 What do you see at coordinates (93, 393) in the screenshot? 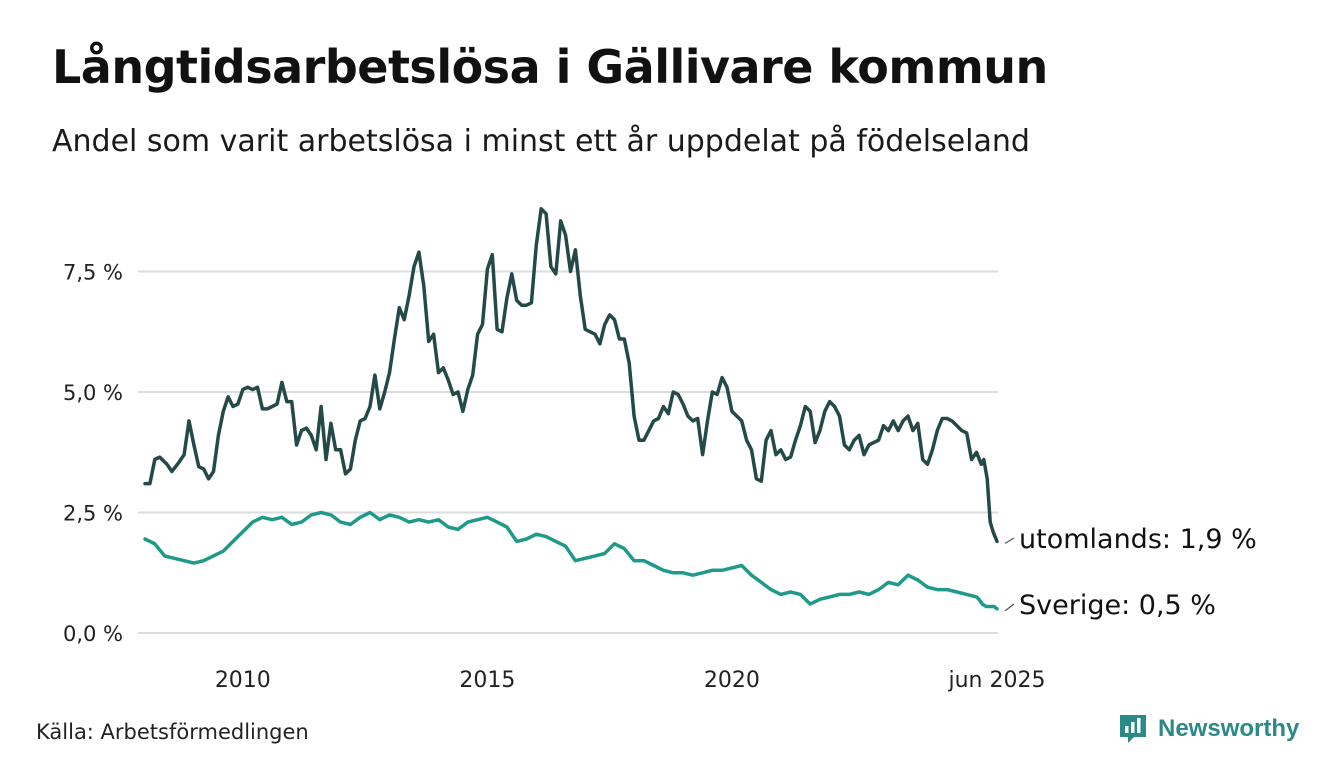
I see `y-tick-label: 5,0 %` at bounding box center [93, 393].